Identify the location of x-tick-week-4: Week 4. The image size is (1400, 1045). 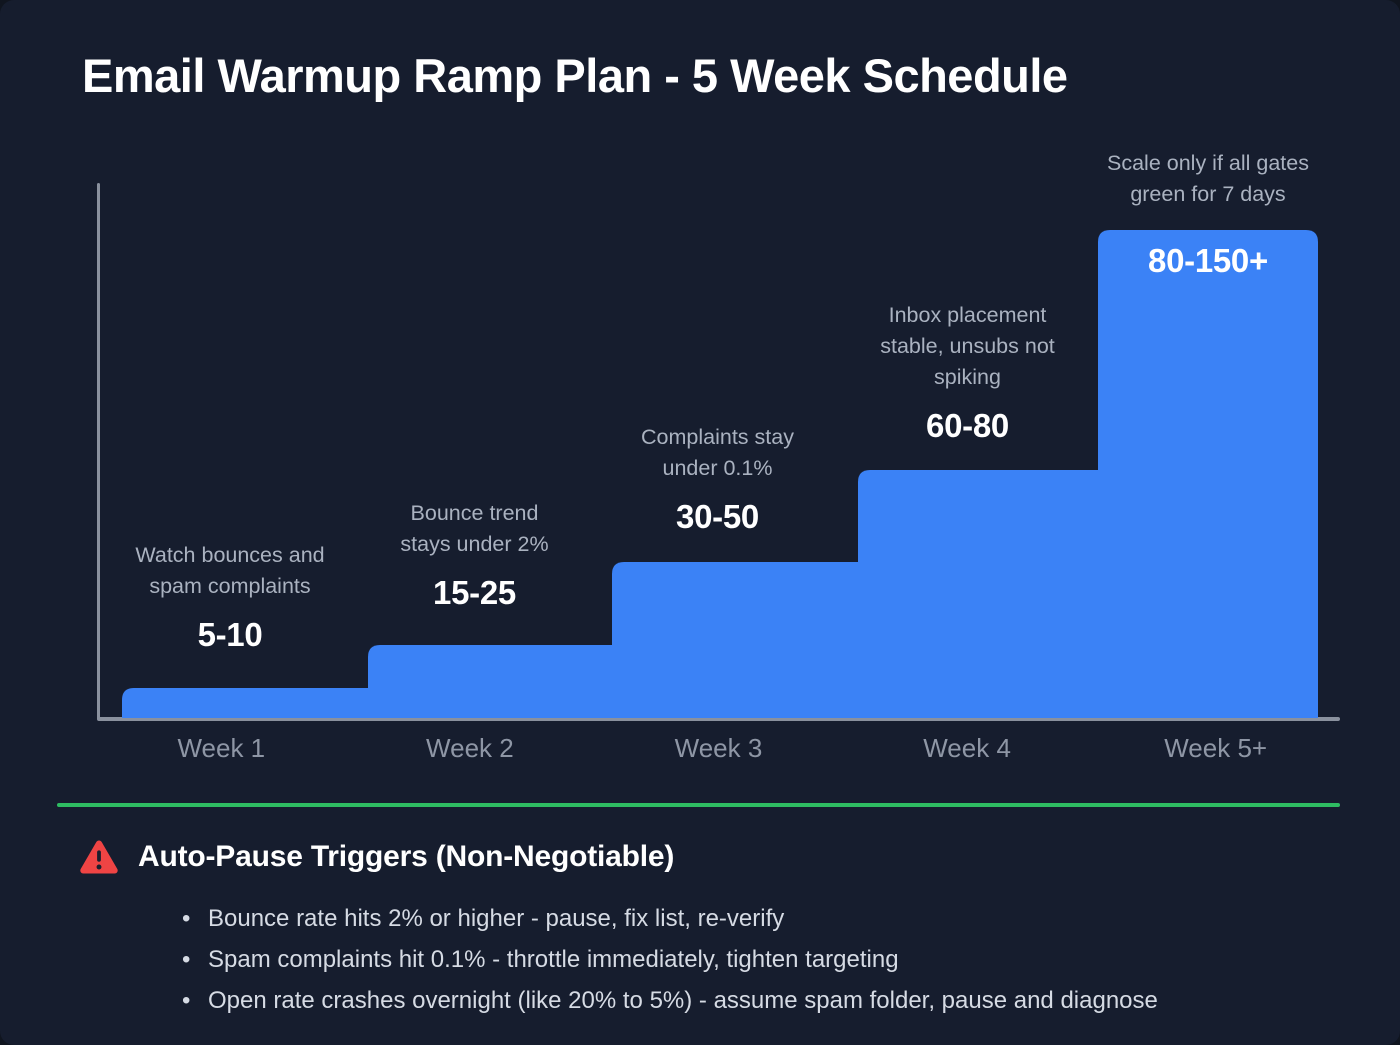
(967, 748).